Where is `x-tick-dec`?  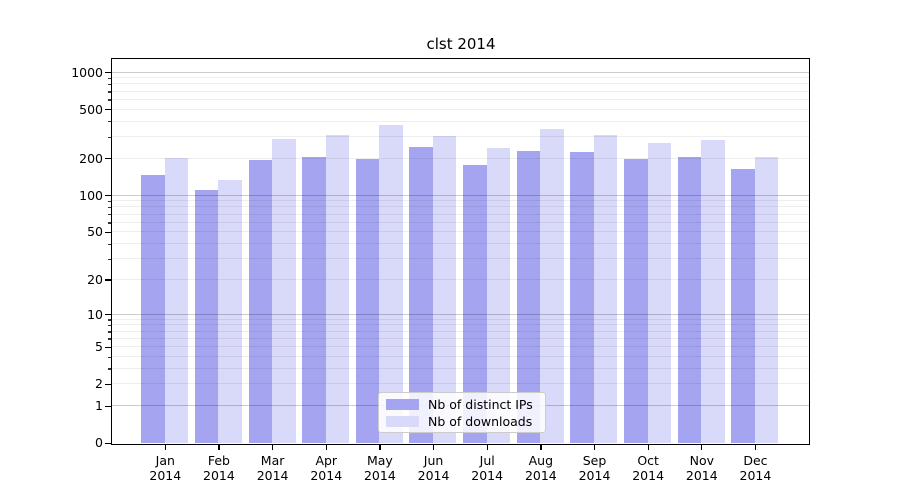
x-tick-dec is located at coordinates (755, 447).